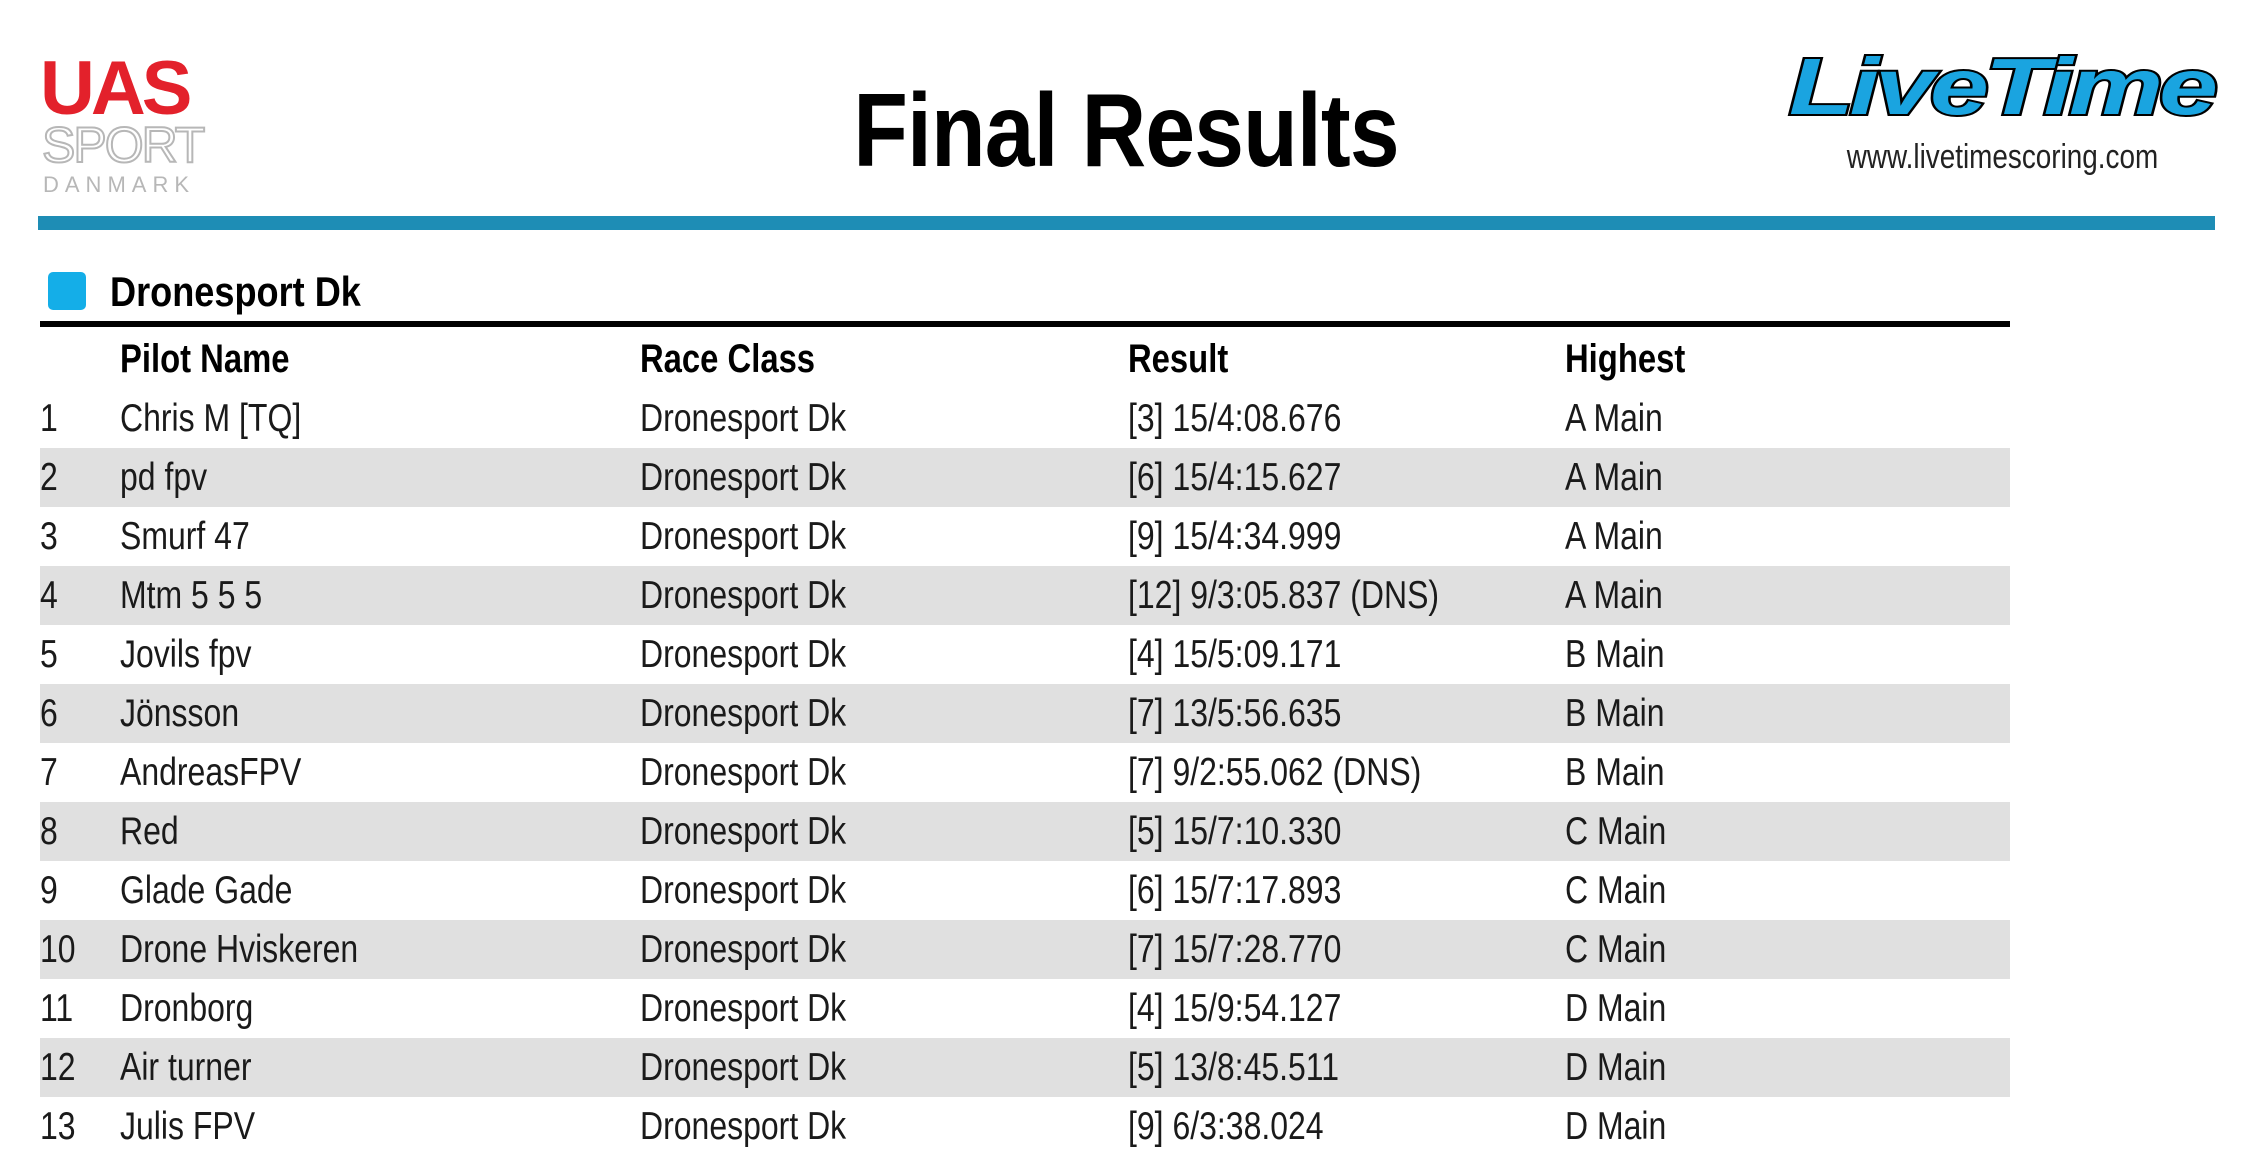  What do you see at coordinates (49, 536) in the screenshot?
I see `position-cell: 3` at bounding box center [49, 536].